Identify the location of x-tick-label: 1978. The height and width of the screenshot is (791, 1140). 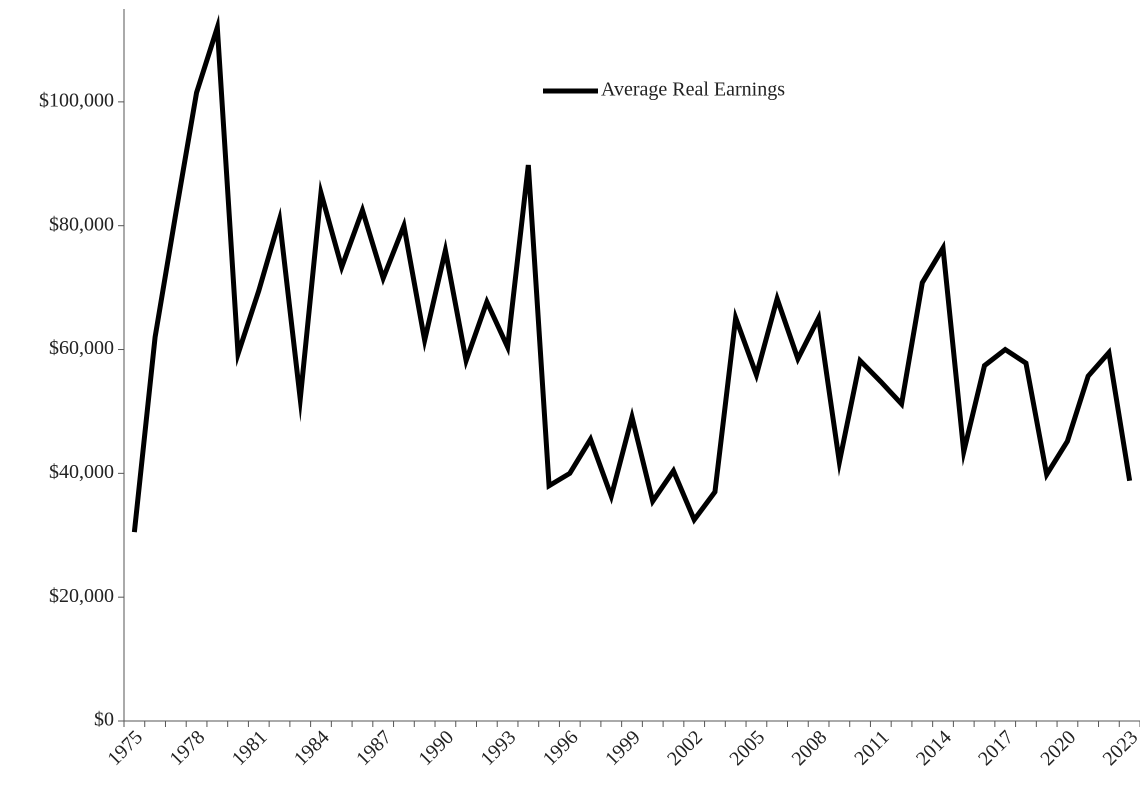
(188, 748).